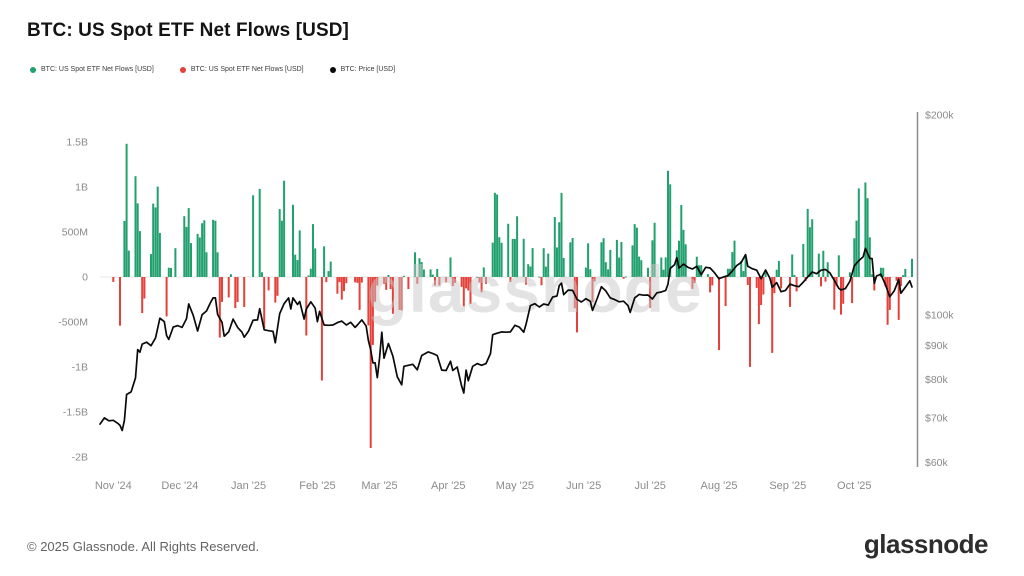 This screenshot has height=576, width=1024. I want to click on month-axis-label: May '25, so click(515, 486).